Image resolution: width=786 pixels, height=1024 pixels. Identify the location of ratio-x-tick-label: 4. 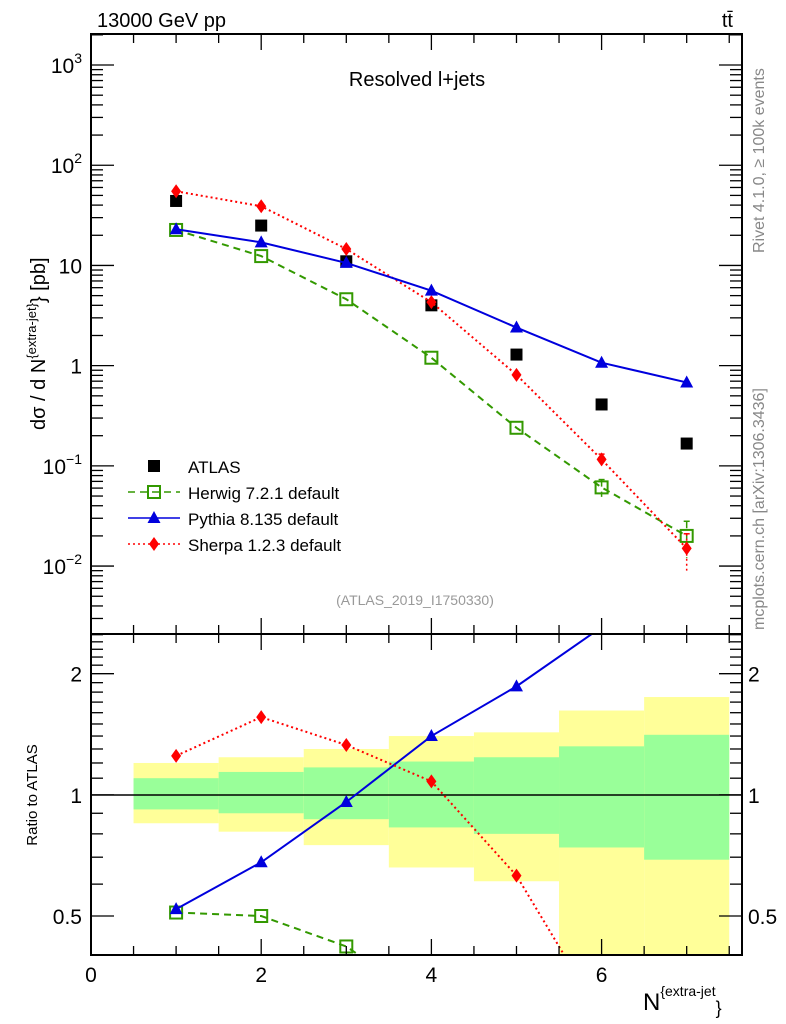
(432, 975).